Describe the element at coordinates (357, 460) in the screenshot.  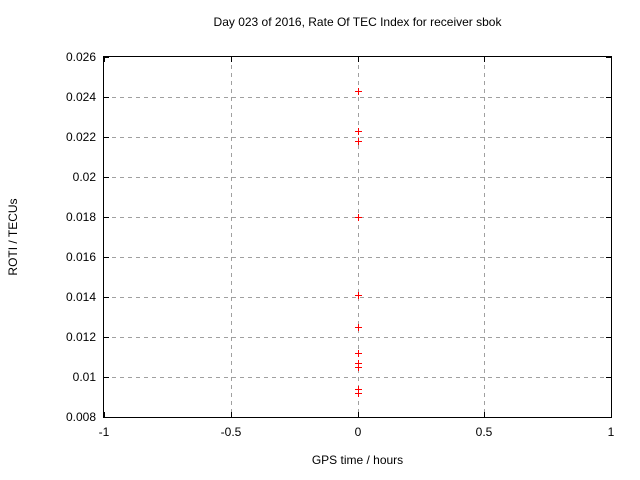
I see `x-axis-title: GPS time / hours` at that location.